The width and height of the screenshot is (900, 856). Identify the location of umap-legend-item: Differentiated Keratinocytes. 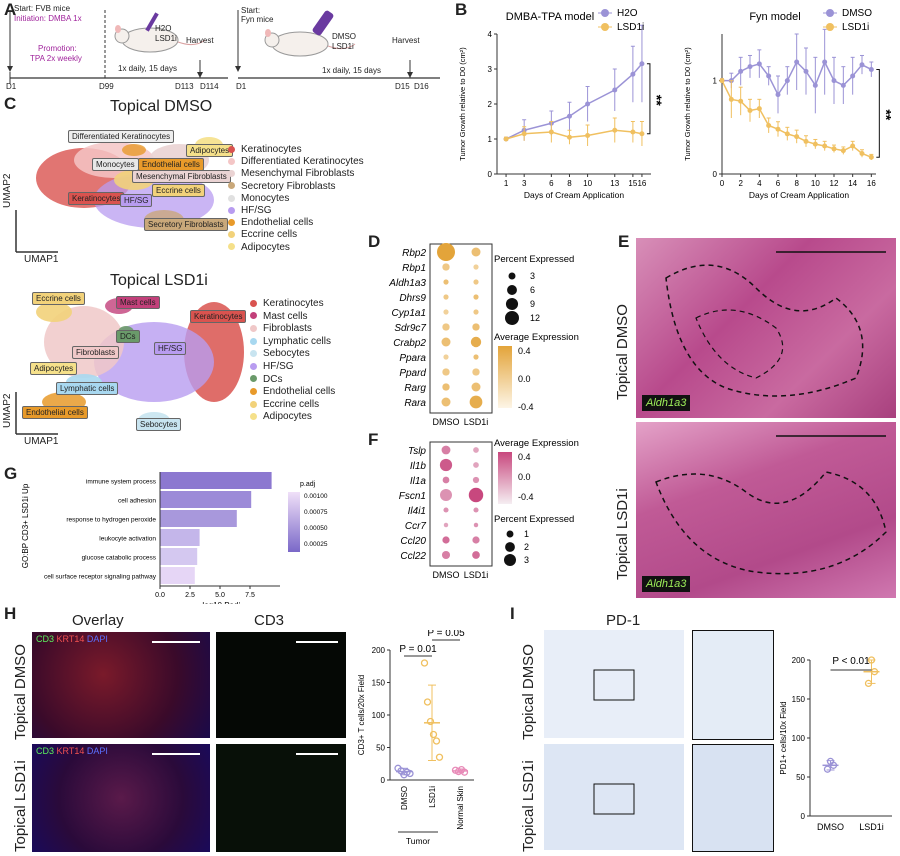
(296, 161).